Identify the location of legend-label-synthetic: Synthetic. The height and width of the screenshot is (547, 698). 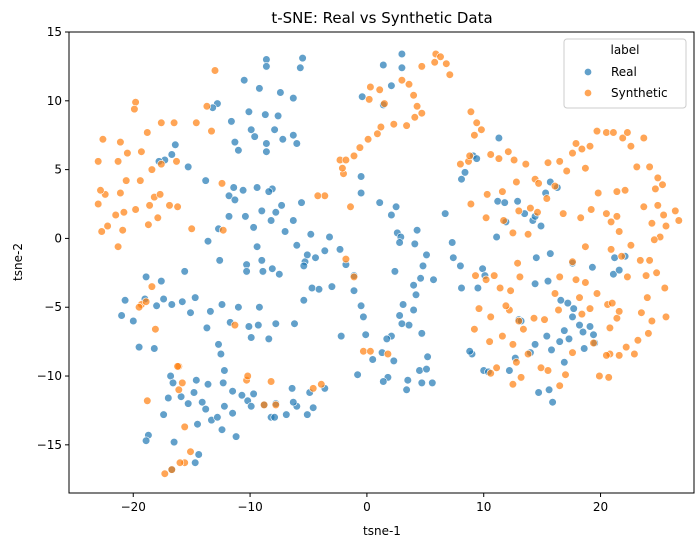
(639, 93).